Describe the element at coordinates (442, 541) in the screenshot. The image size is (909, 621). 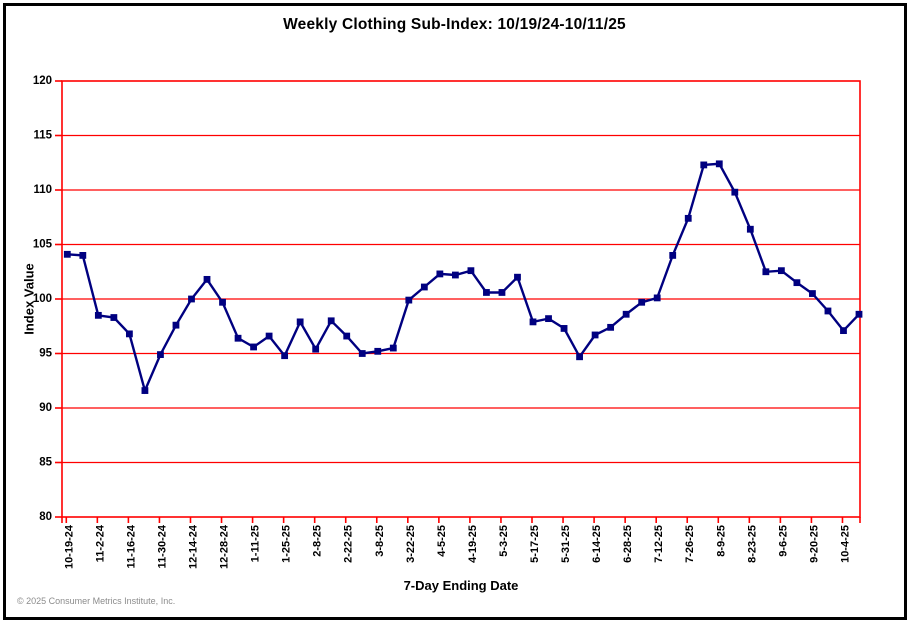
I see `x-tick-label: 4-5-25` at that location.